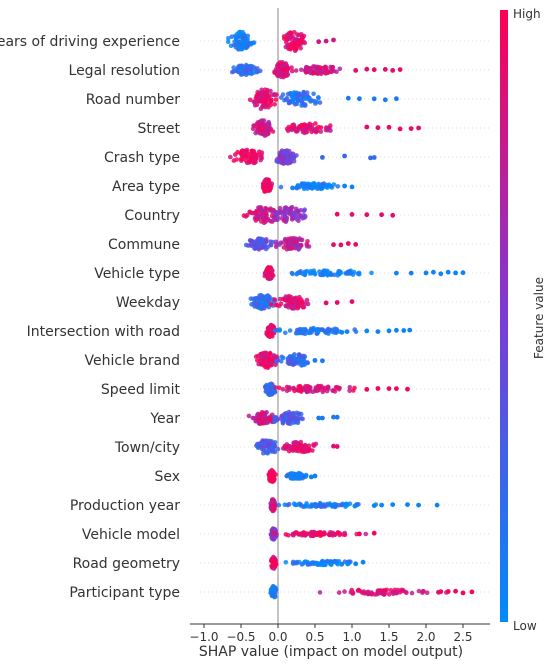 Image resolution: width=550 pixels, height=664 pixels. Describe the element at coordinates (124, 593) in the screenshot. I see `feature-label: Participant type` at that location.